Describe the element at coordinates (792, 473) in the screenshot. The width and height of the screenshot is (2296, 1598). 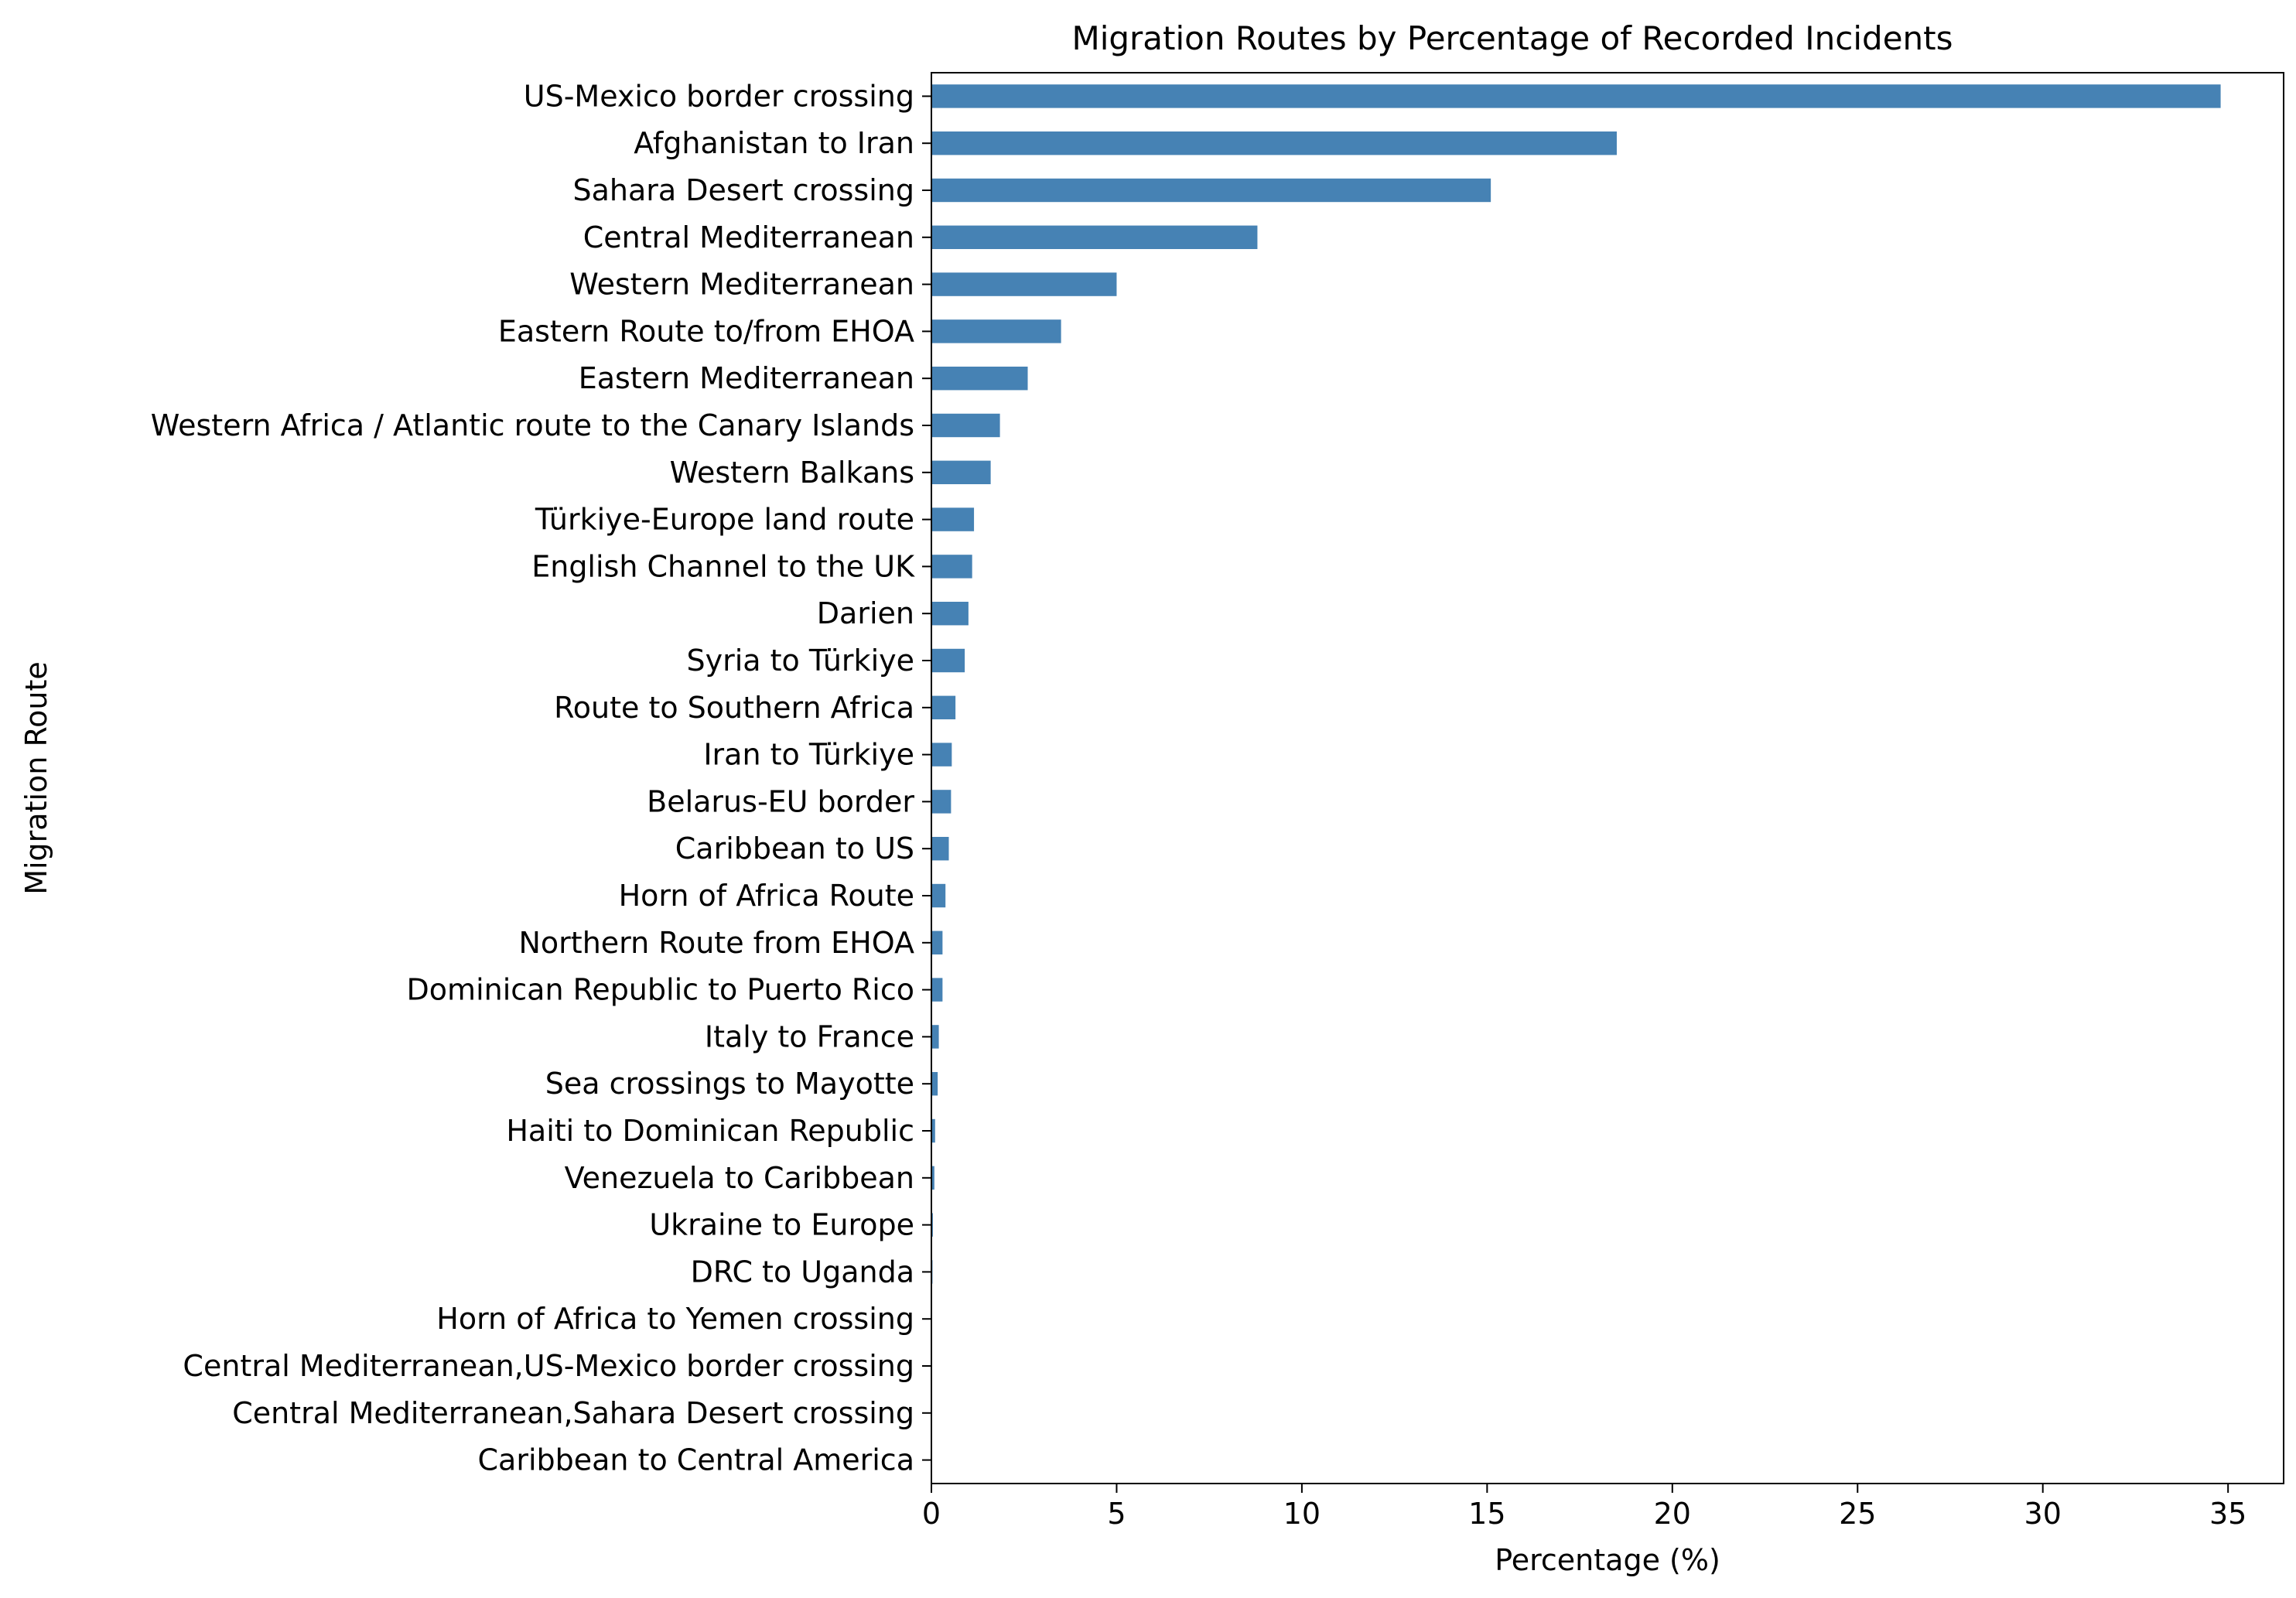
I see `y-tick-label: Western Balkans` at that location.